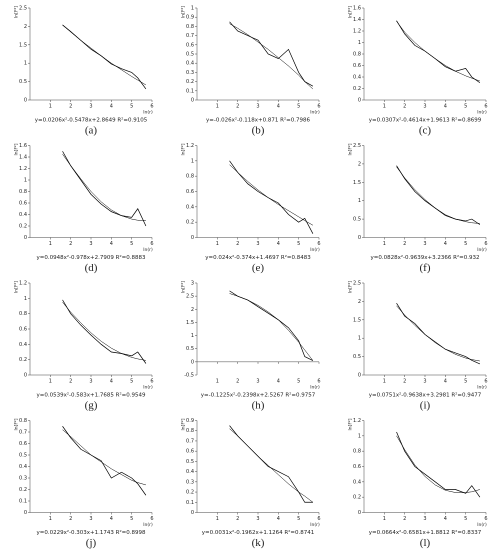 This screenshot has width=501, height=550. What do you see at coordinates (425, 543) in the screenshot?
I see `panel-label: (l)` at bounding box center [425, 543].